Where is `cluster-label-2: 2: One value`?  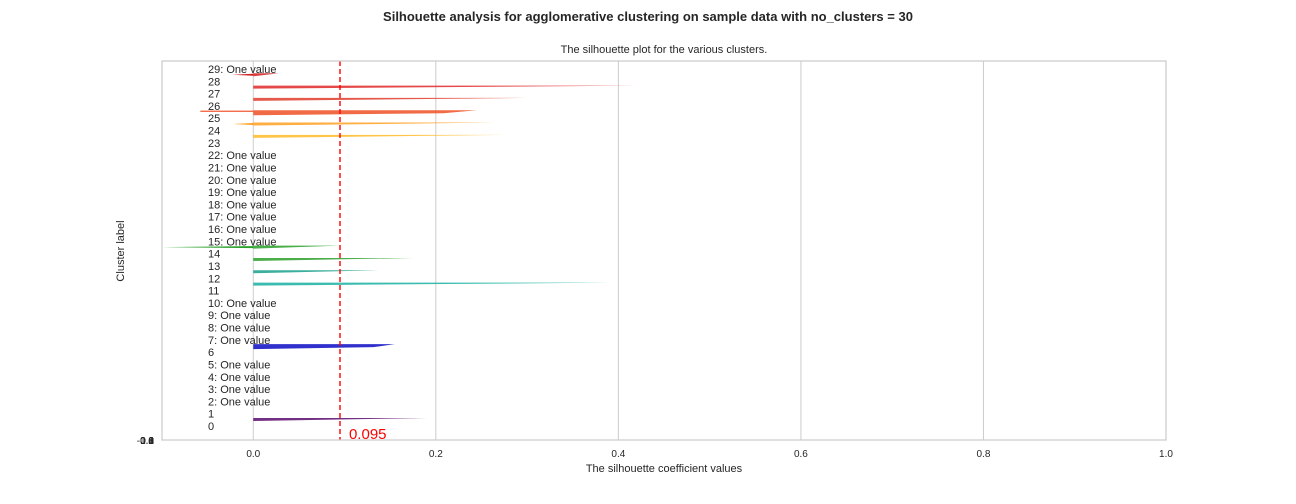 cluster-label-2: 2: One value is located at coordinates (239, 402).